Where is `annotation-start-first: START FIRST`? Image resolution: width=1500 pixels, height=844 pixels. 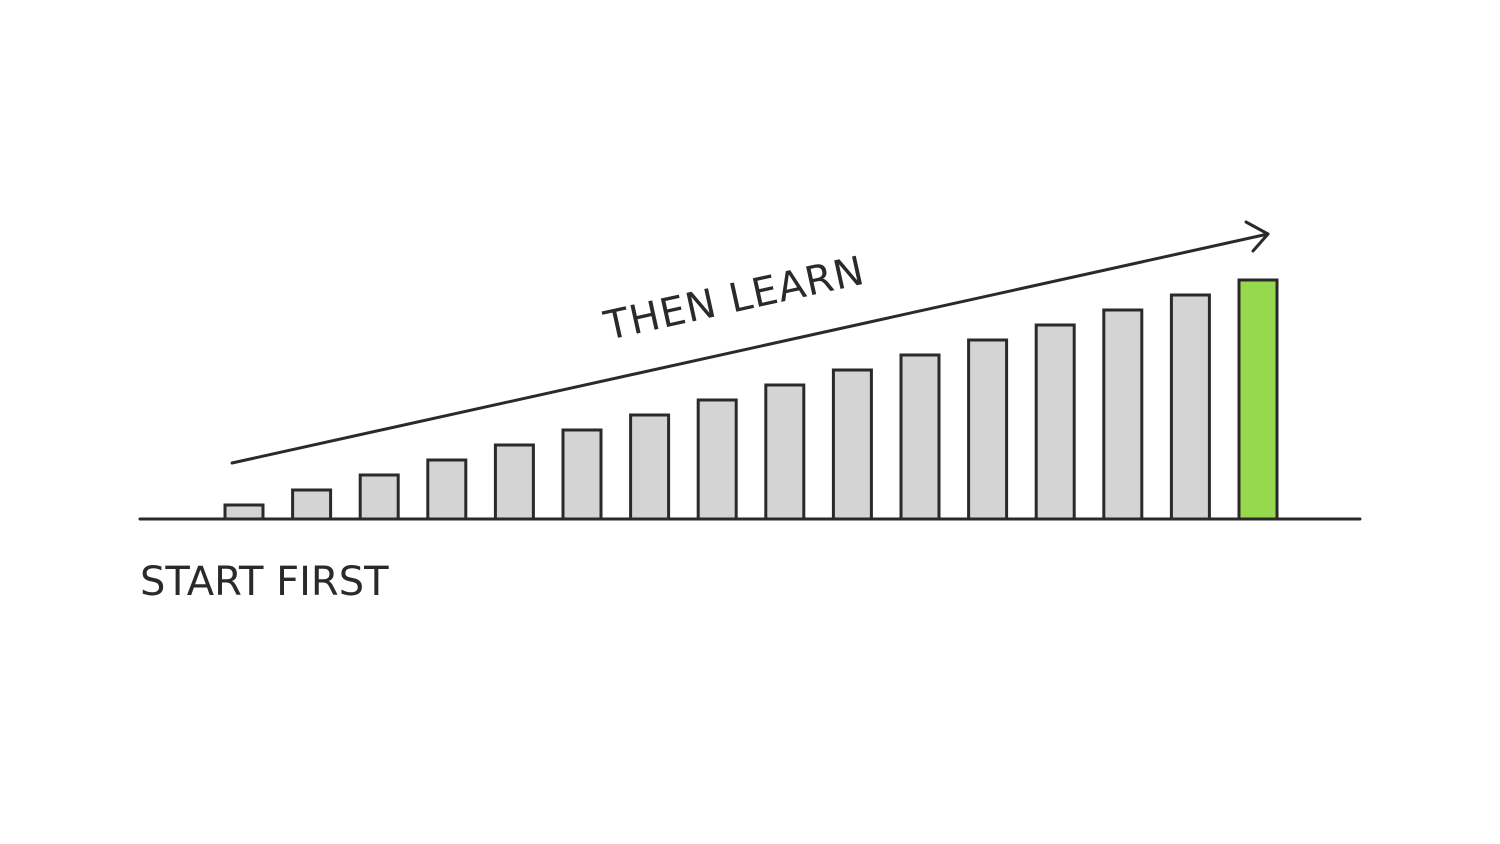 annotation-start-first: START FIRST is located at coordinates (264, 582).